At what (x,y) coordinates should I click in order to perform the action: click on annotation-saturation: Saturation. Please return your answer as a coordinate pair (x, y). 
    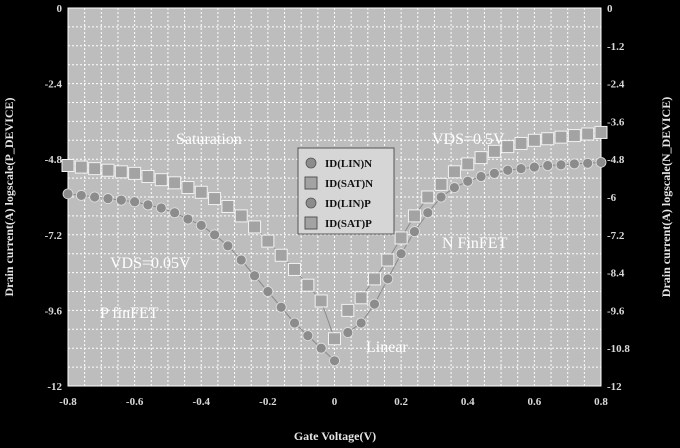
    Looking at the image, I should click on (209, 139).